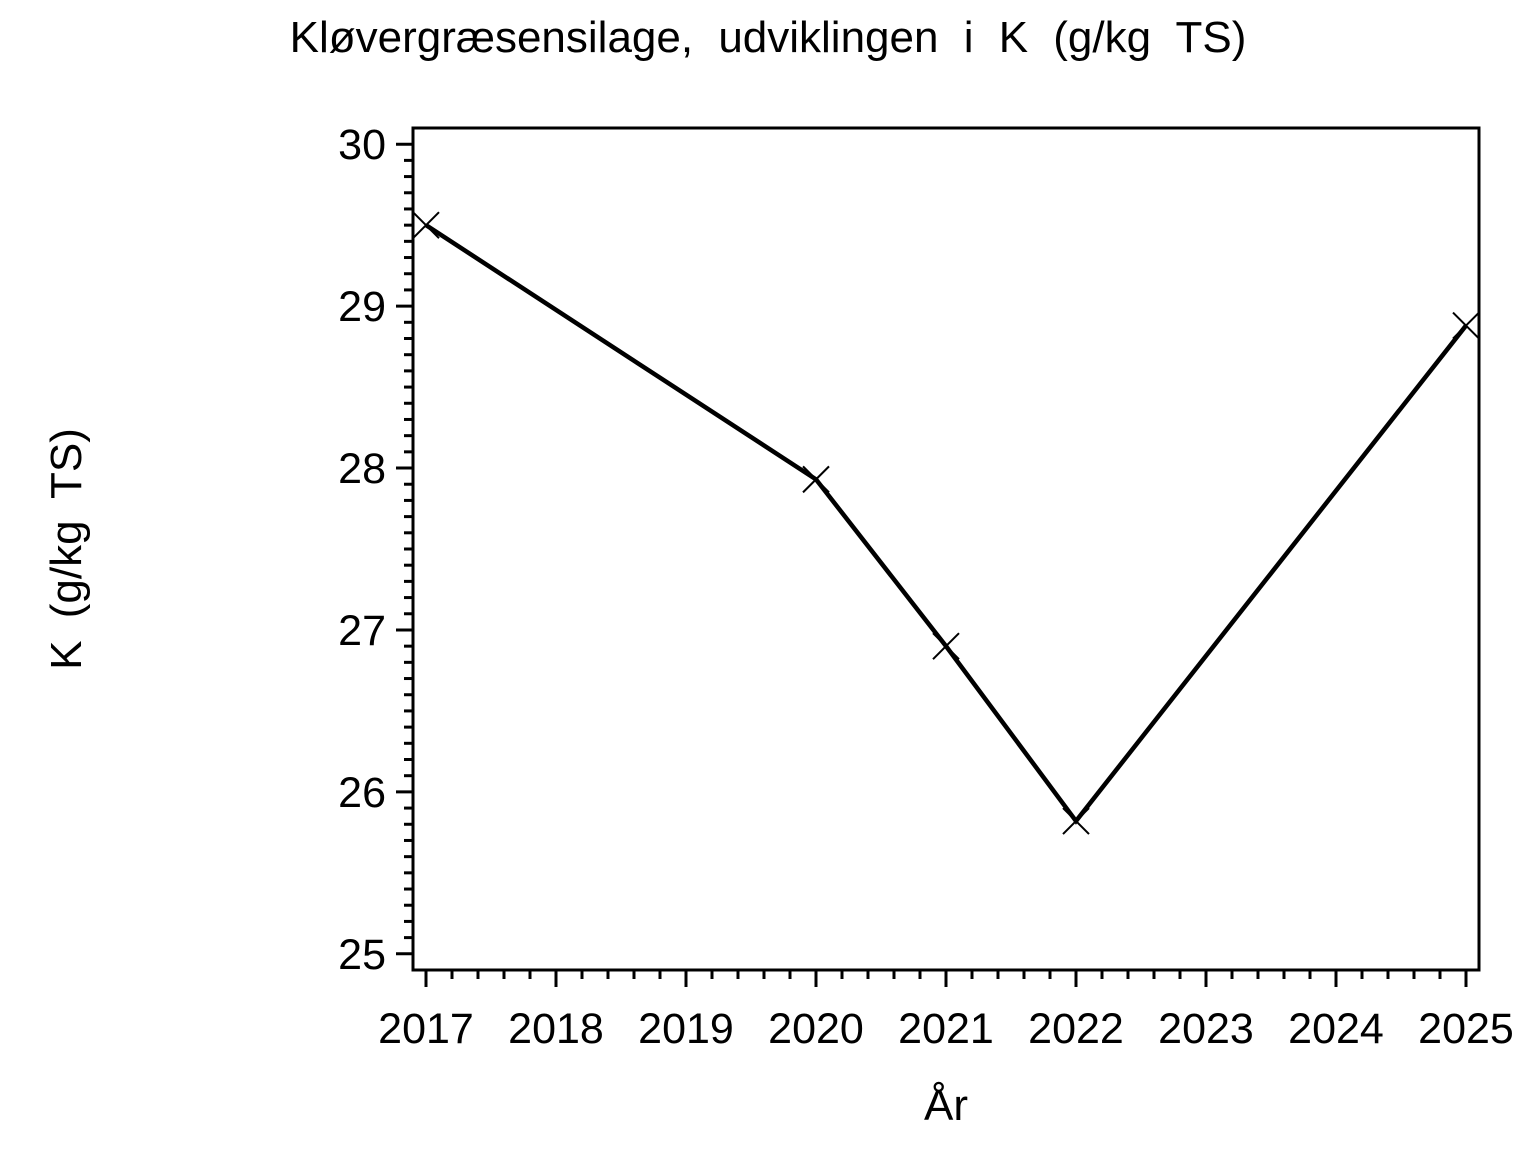 The width and height of the screenshot is (1536, 1152). What do you see at coordinates (946, 1029) in the screenshot?
I see `x-axis-tick-label: 2021` at bounding box center [946, 1029].